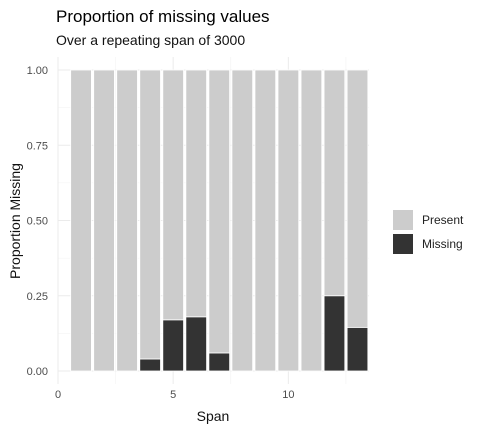 Image resolution: width=480 pixels, height=432 pixels. Describe the element at coordinates (15, 221) in the screenshot. I see `y-axis-label: Proportion Missing` at that location.